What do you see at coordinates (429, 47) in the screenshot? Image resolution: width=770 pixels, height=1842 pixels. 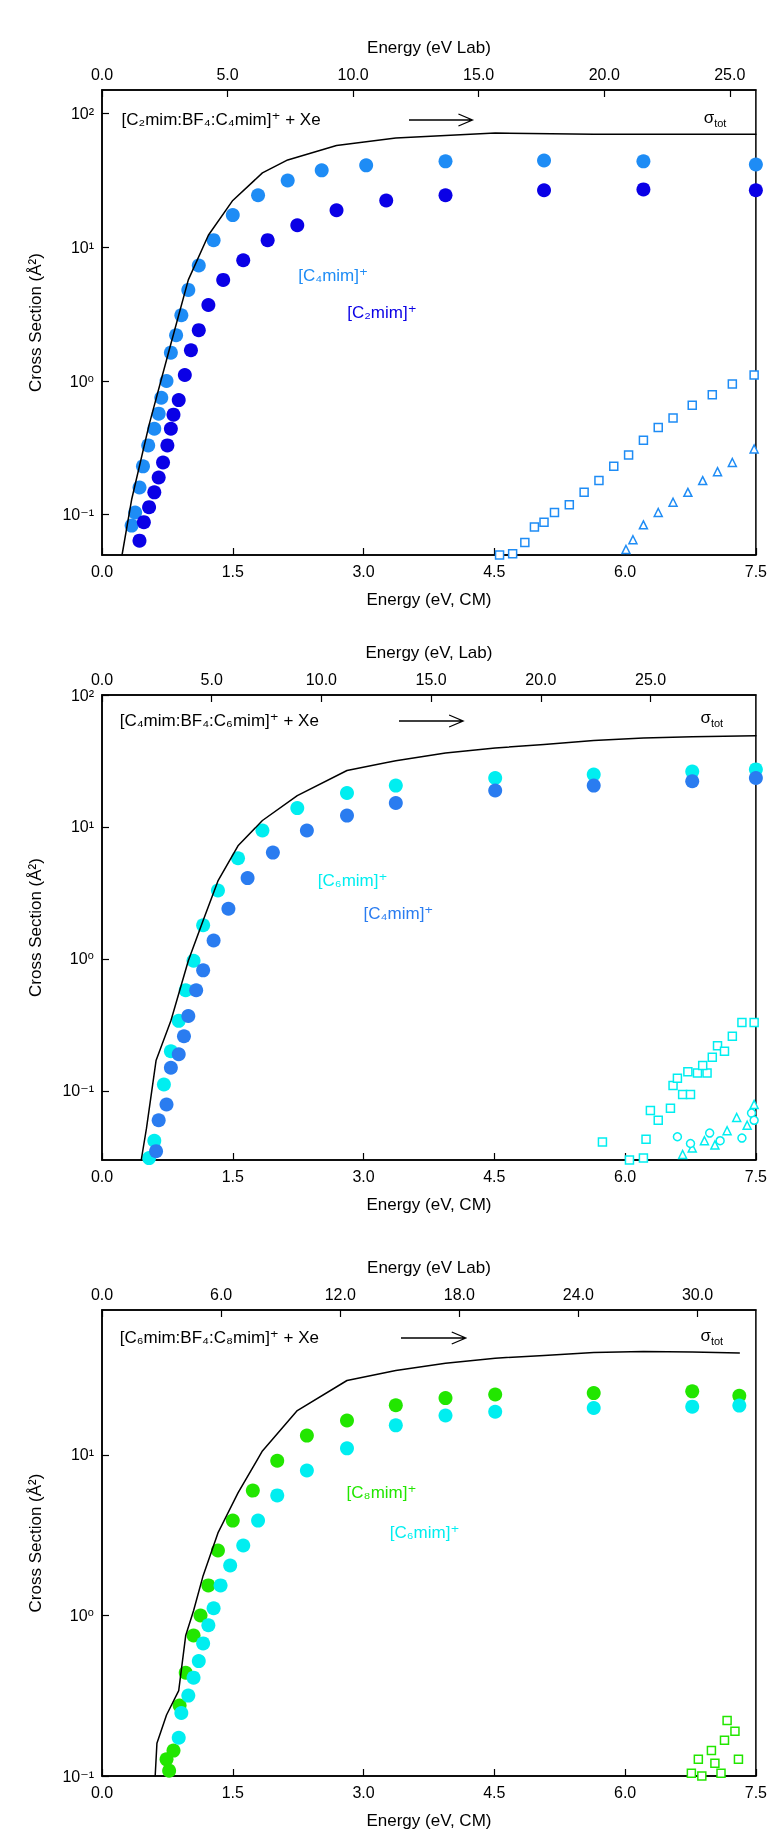 I see `x2-axis-title: Energy (eV Lab)` at bounding box center [429, 47].